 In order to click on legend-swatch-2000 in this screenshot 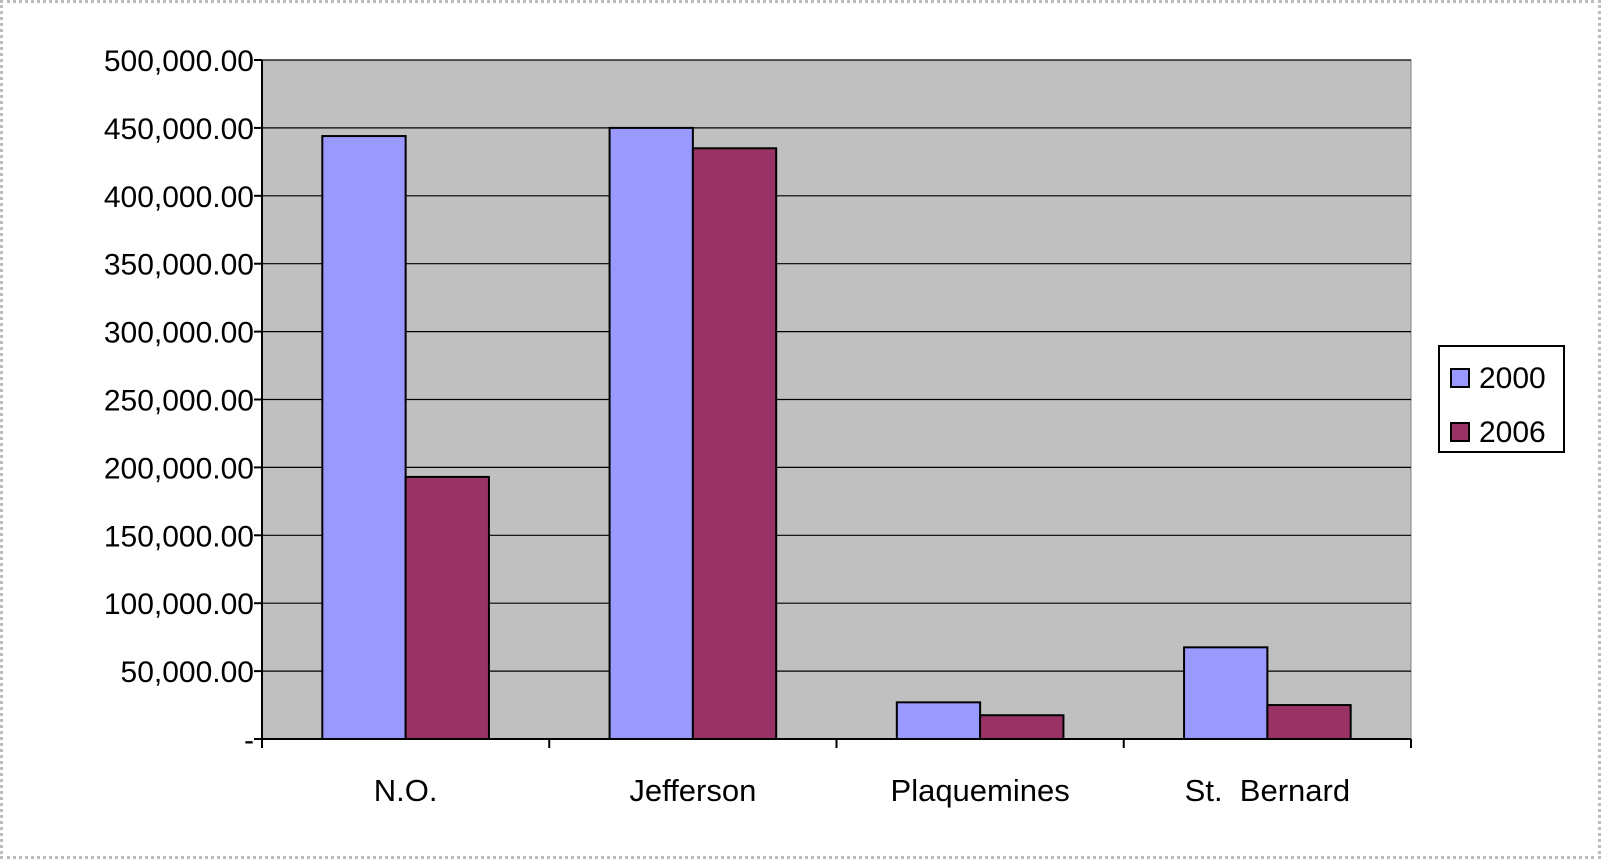, I will do `click(1460, 378)`.